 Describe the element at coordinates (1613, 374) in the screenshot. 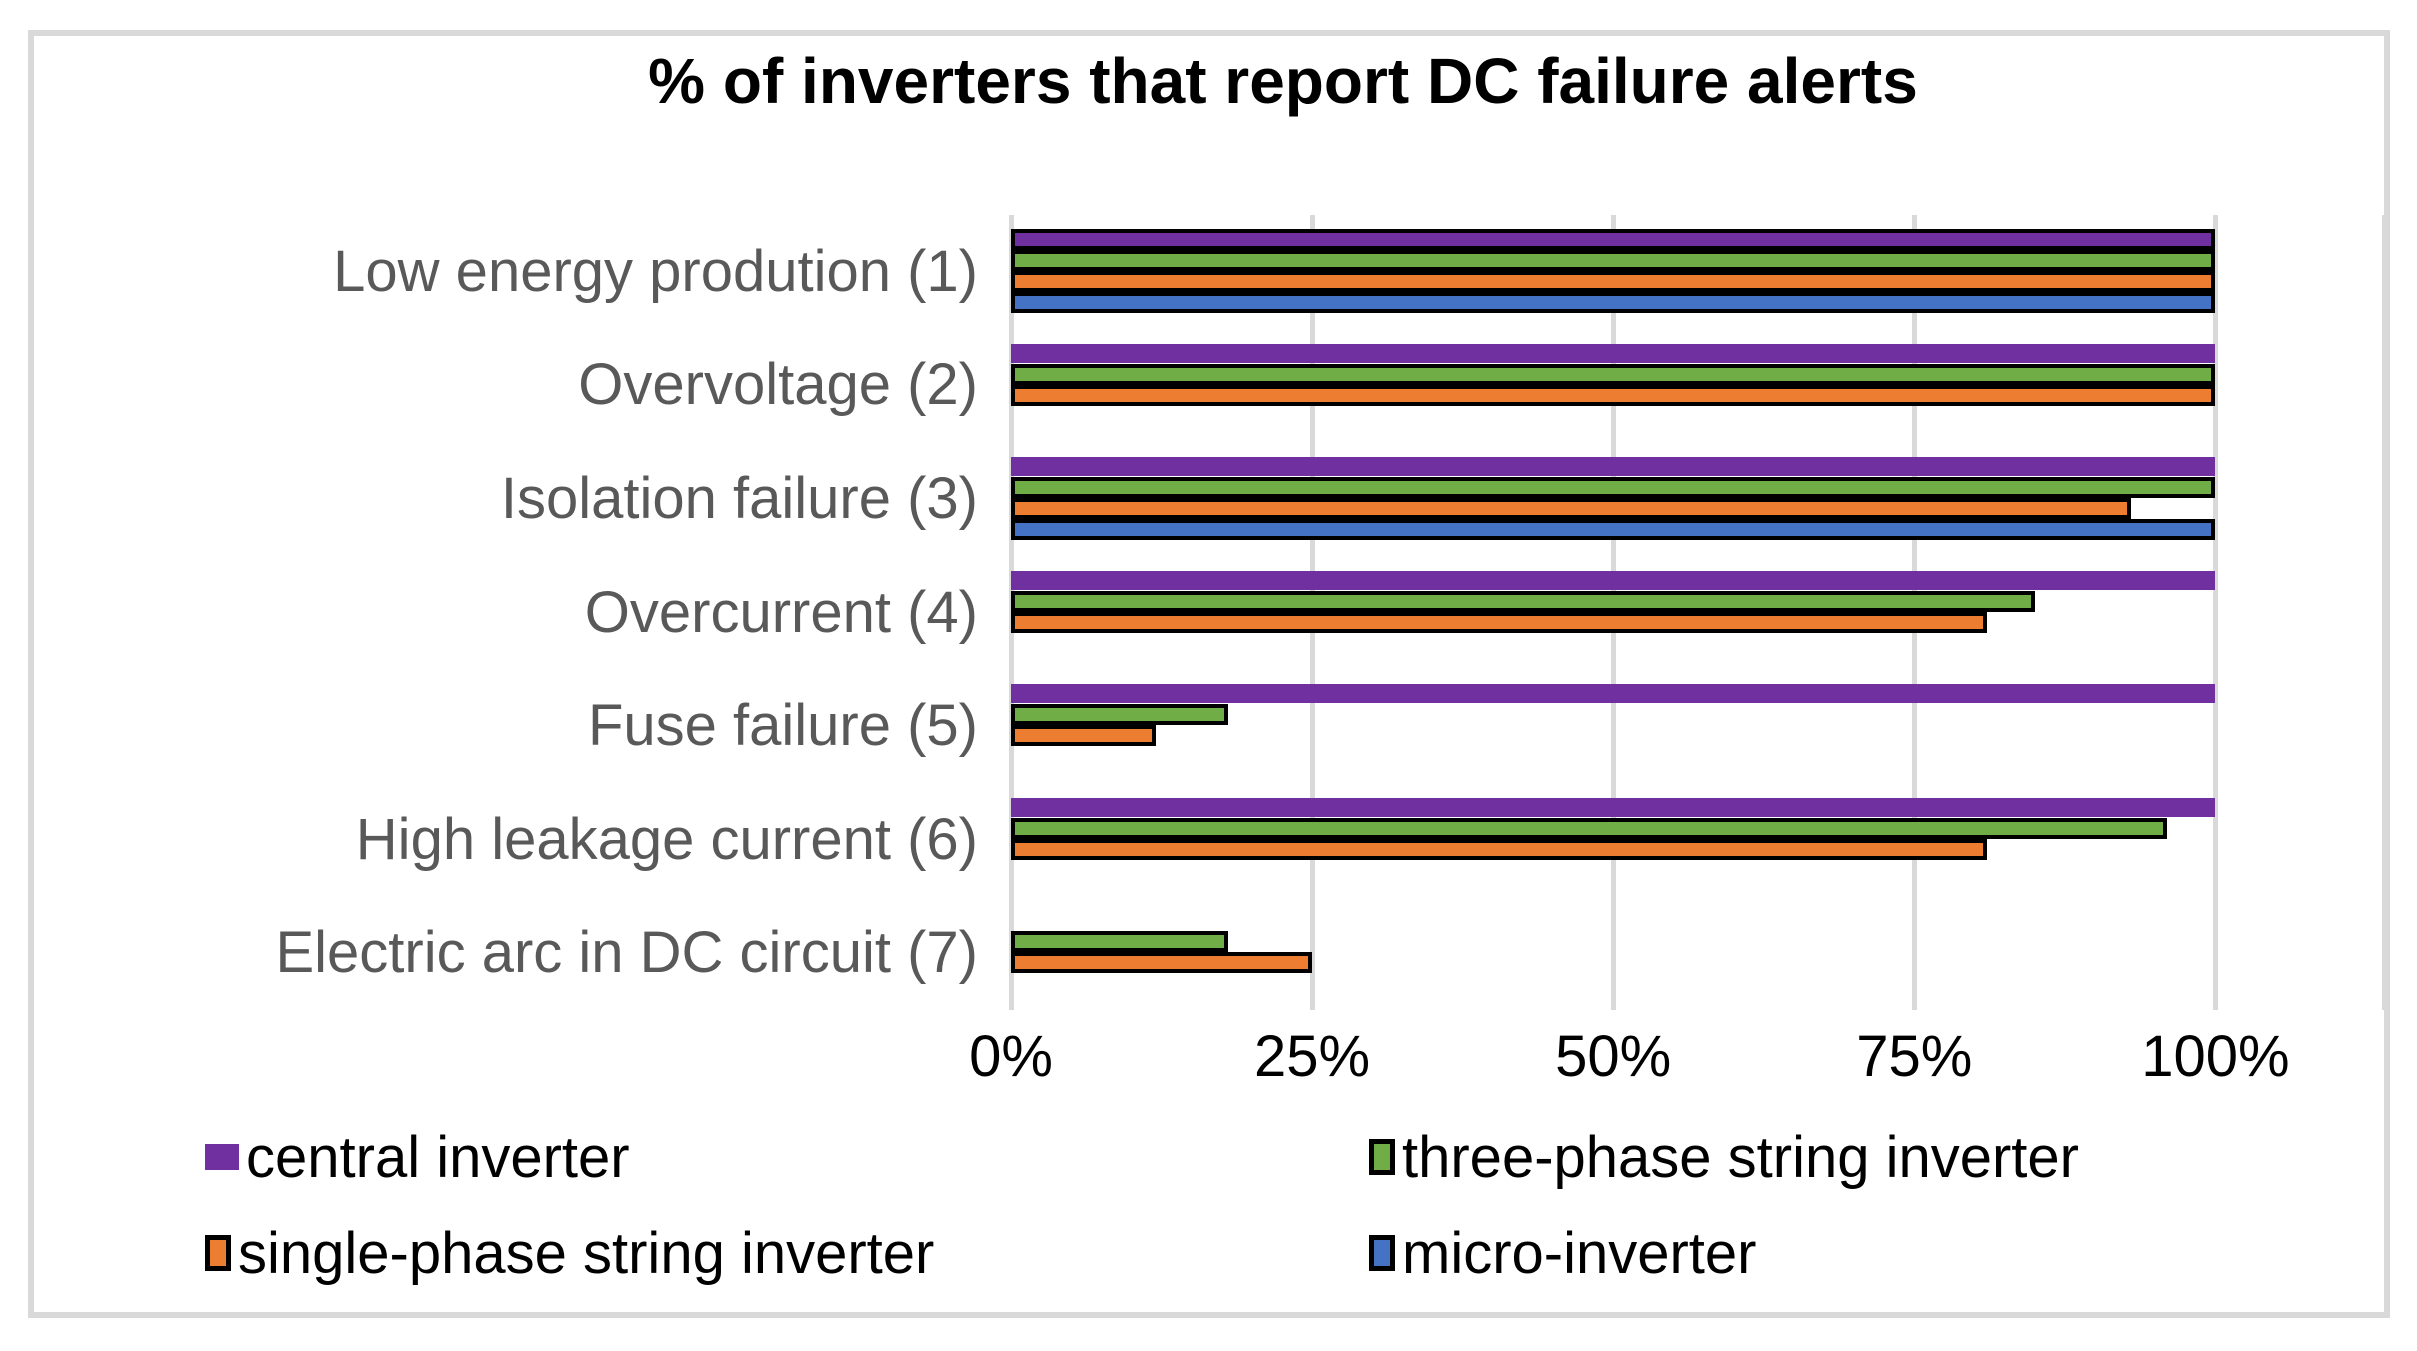

I see `bar-three-phase-string-inverter-cat2` at that location.